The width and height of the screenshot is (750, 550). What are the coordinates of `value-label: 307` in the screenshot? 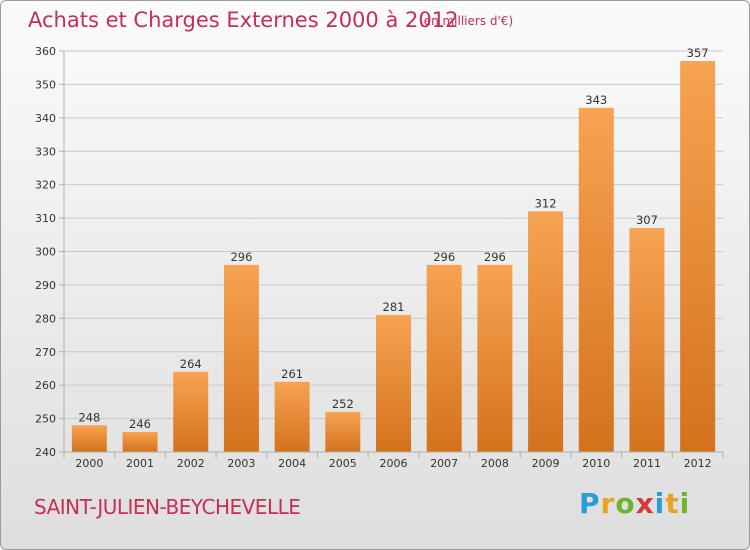 It's located at (647, 220).